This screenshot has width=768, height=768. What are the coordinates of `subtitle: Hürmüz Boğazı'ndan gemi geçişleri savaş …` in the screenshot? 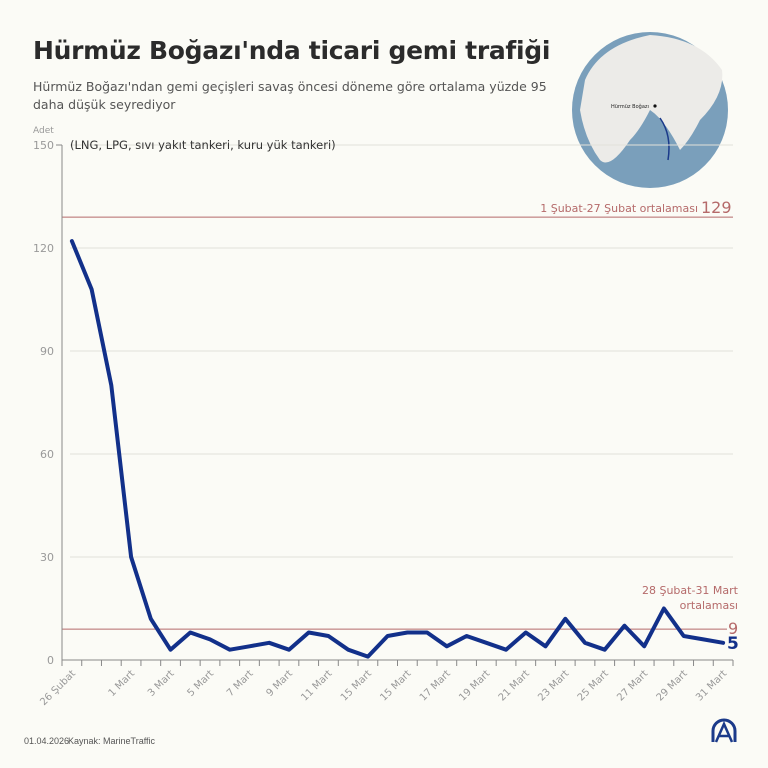 It's located at (290, 95).